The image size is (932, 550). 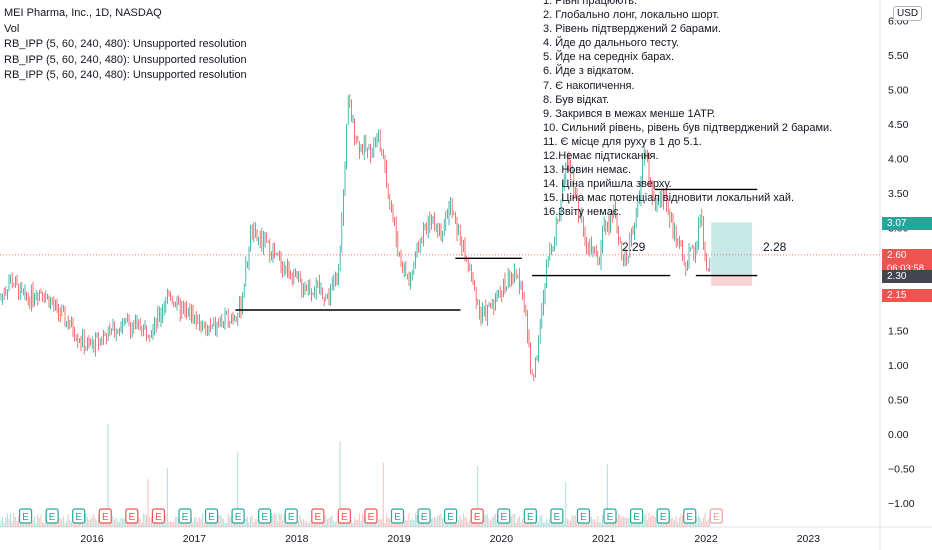 What do you see at coordinates (297, 539) in the screenshot?
I see `x-tick-label: 2018` at bounding box center [297, 539].